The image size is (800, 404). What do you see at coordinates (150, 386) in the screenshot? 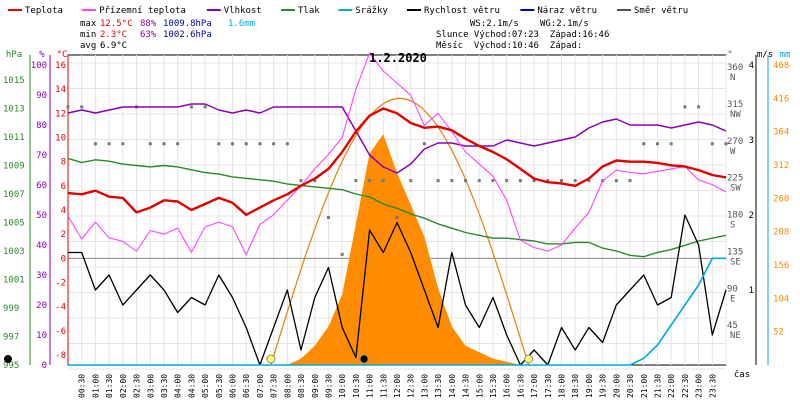
I see `x-tick-label: 03:00` at bounding box center [150, 386].